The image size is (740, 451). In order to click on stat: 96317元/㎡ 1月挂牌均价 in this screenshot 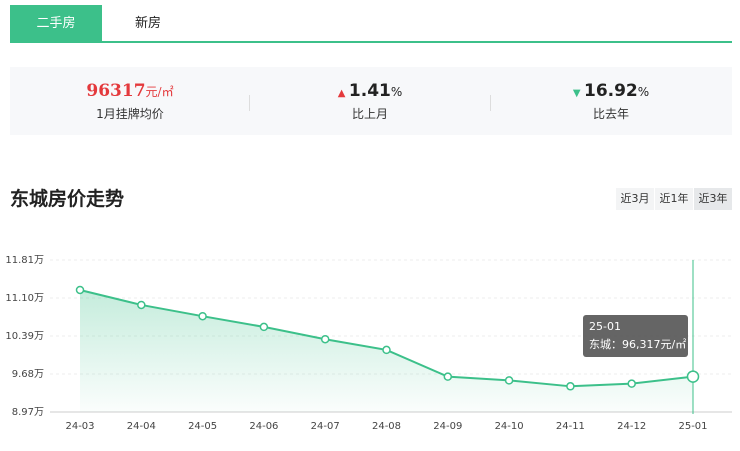, I will do `click(130, 101)`.